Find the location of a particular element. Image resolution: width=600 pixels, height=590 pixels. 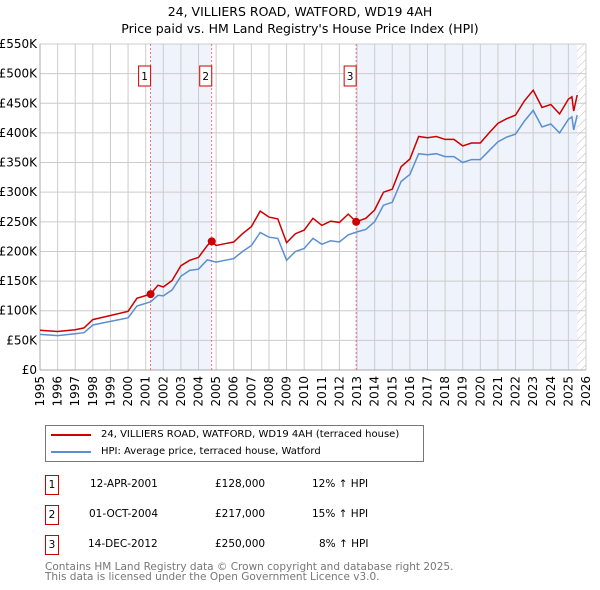

sale-label: 1 is located at coordinates (144, 77).